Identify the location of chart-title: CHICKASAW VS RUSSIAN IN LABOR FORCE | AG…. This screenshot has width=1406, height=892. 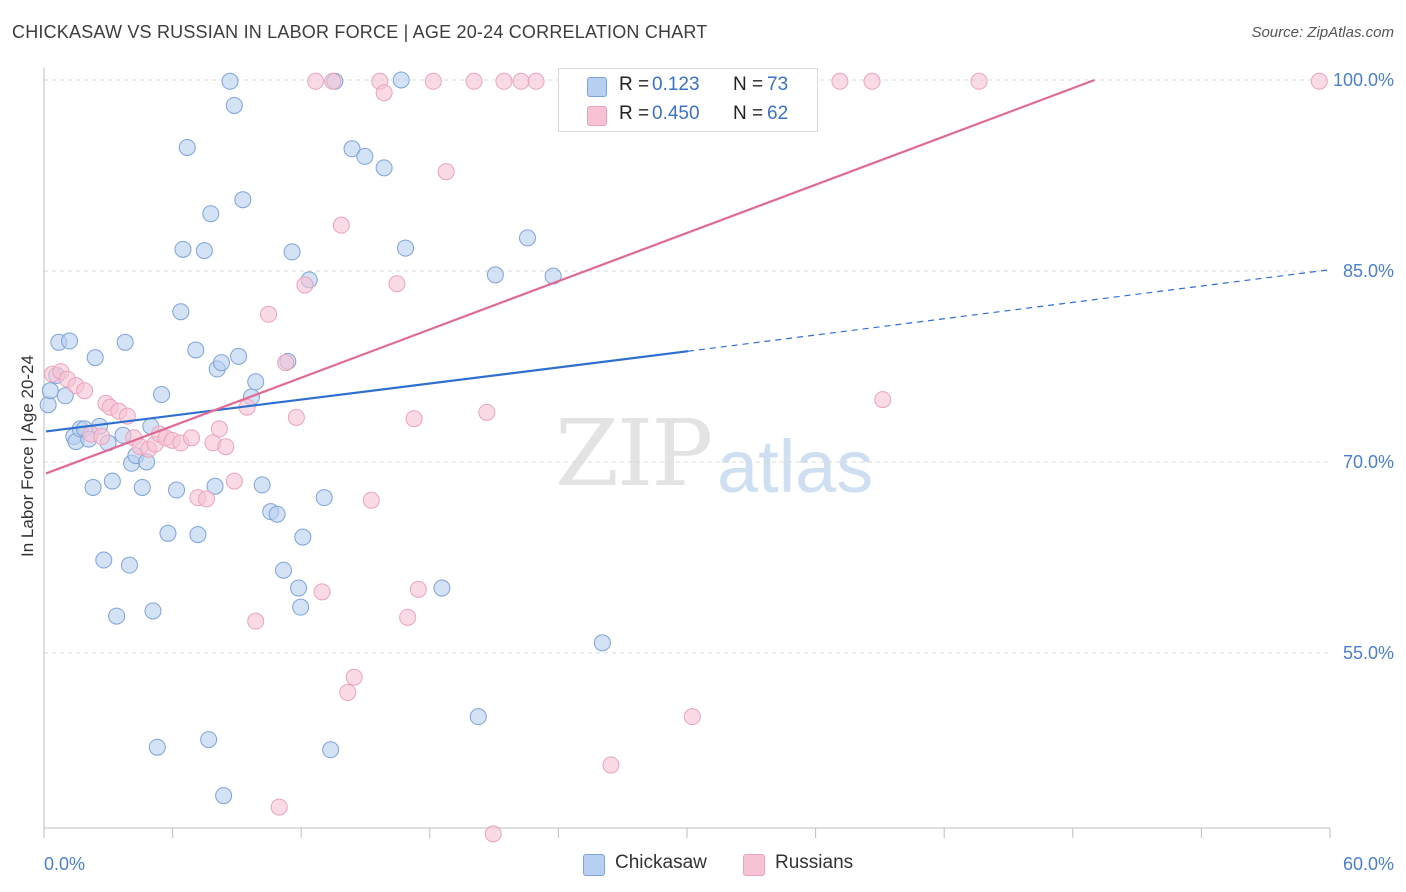
(360, 32).